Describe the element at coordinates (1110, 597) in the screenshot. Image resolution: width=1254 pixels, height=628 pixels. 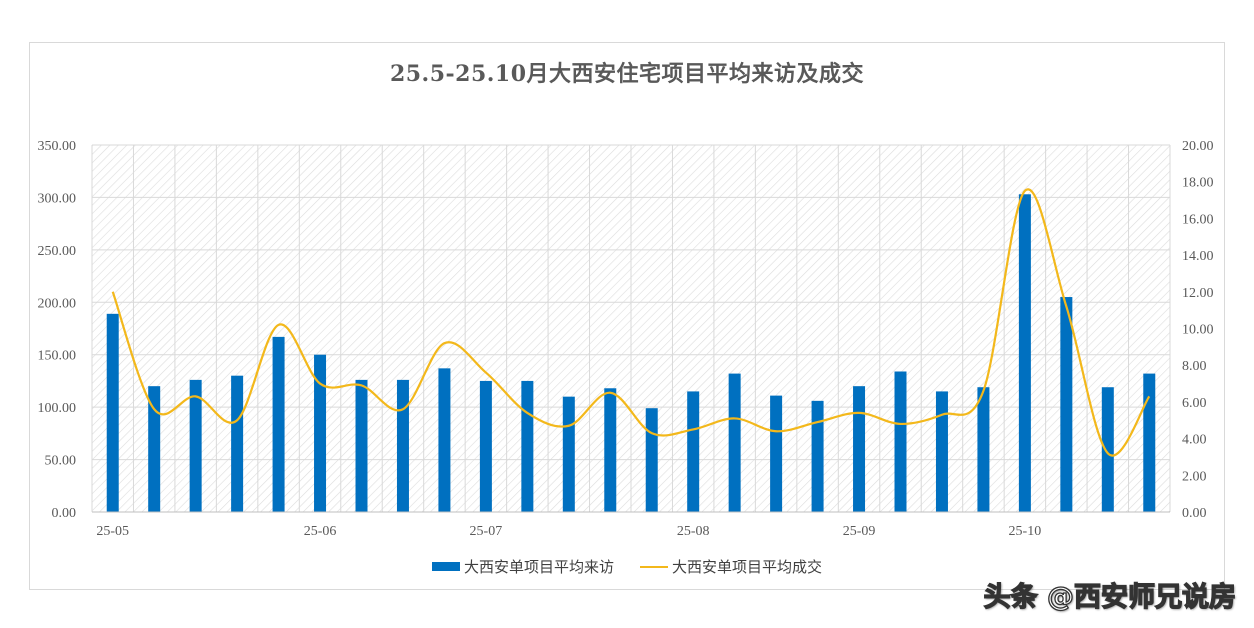
I see `watermark: 头条 @西安师兄说房` at that location.